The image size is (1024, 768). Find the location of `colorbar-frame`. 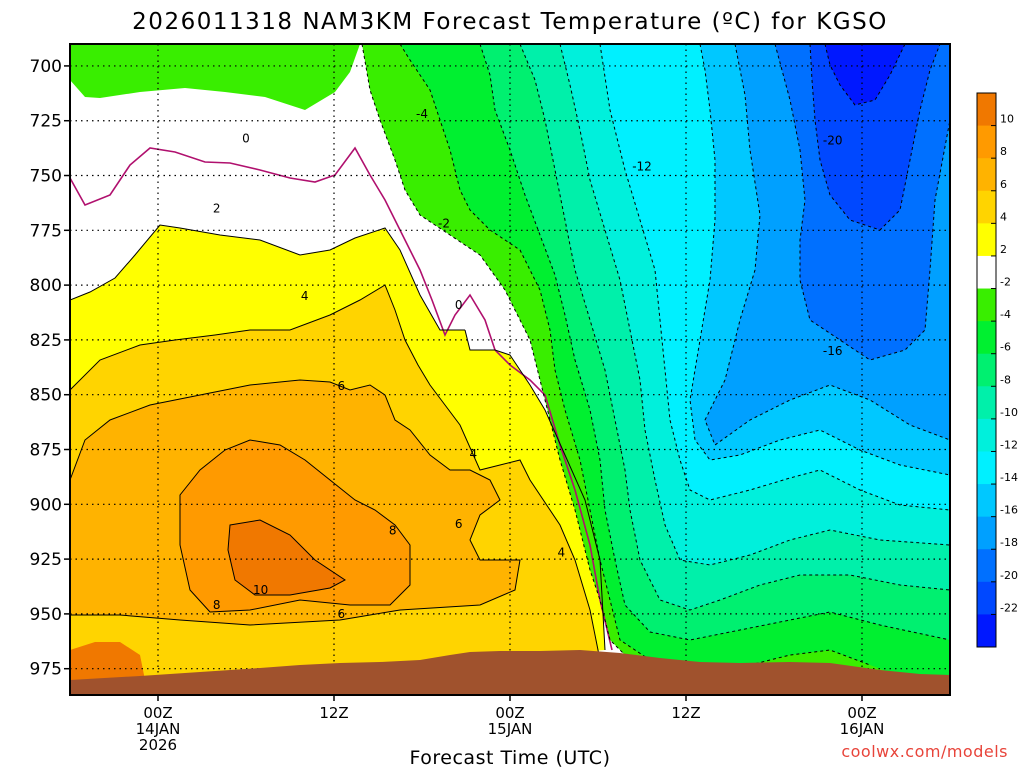

colorbar-frame is located at coordinates (986, 370).